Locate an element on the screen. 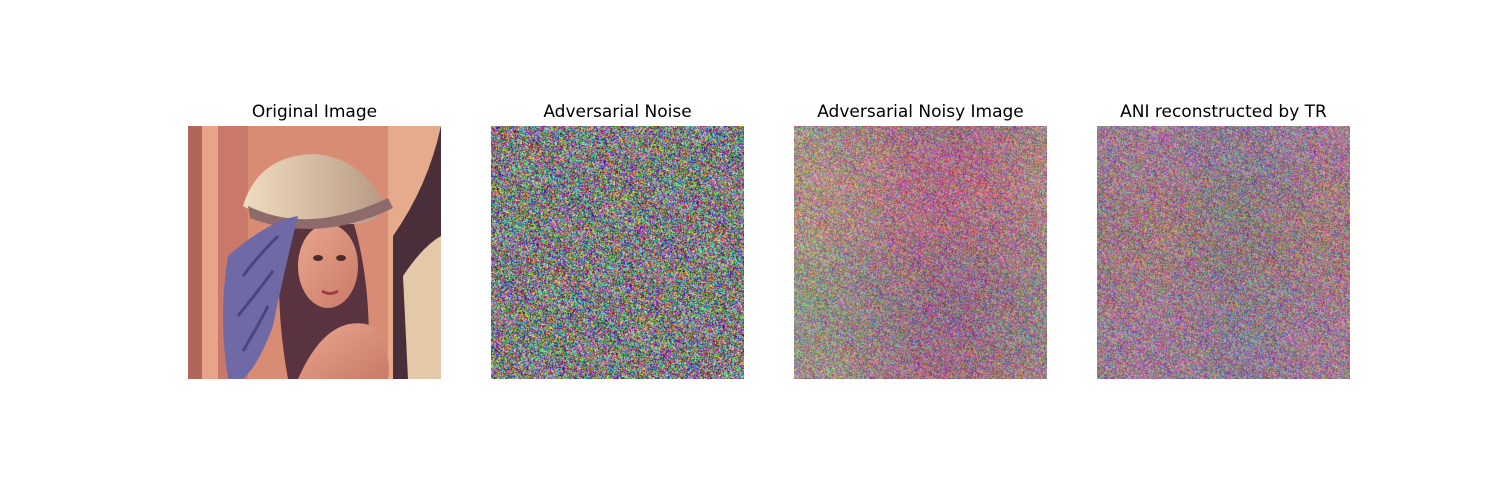 This screenshot has height=500, width=1500. reconstructed-image is located at coordinates (1223, 252).